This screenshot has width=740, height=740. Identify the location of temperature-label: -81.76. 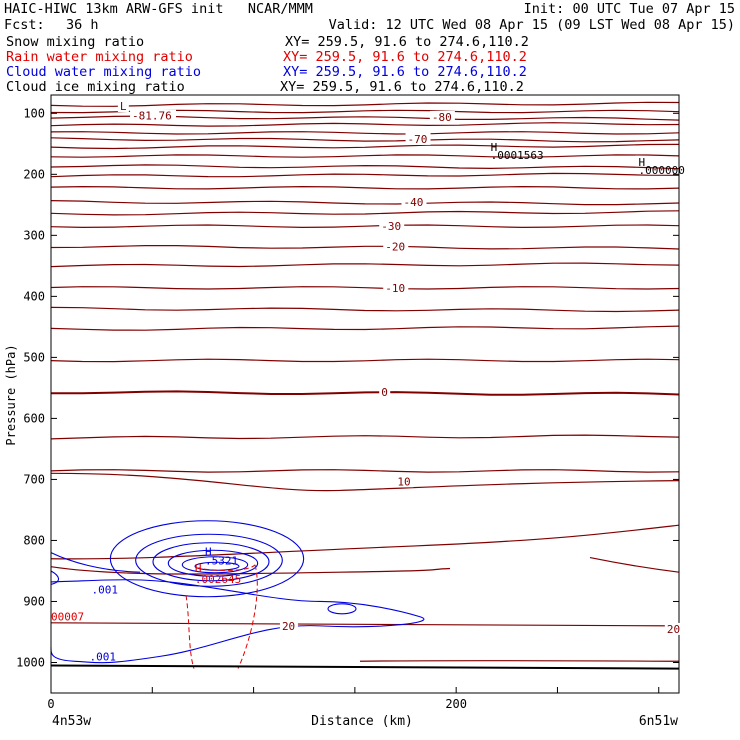
(152, 116).